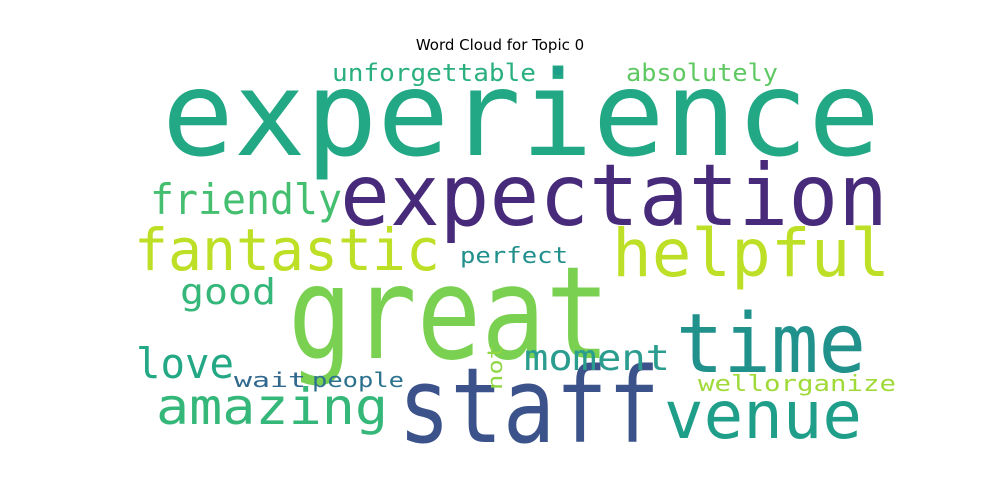  Describe the element at coordinates (500, 45) in the screenshot. I see `chart-title: Word Cloud for Topic 0` at that location.